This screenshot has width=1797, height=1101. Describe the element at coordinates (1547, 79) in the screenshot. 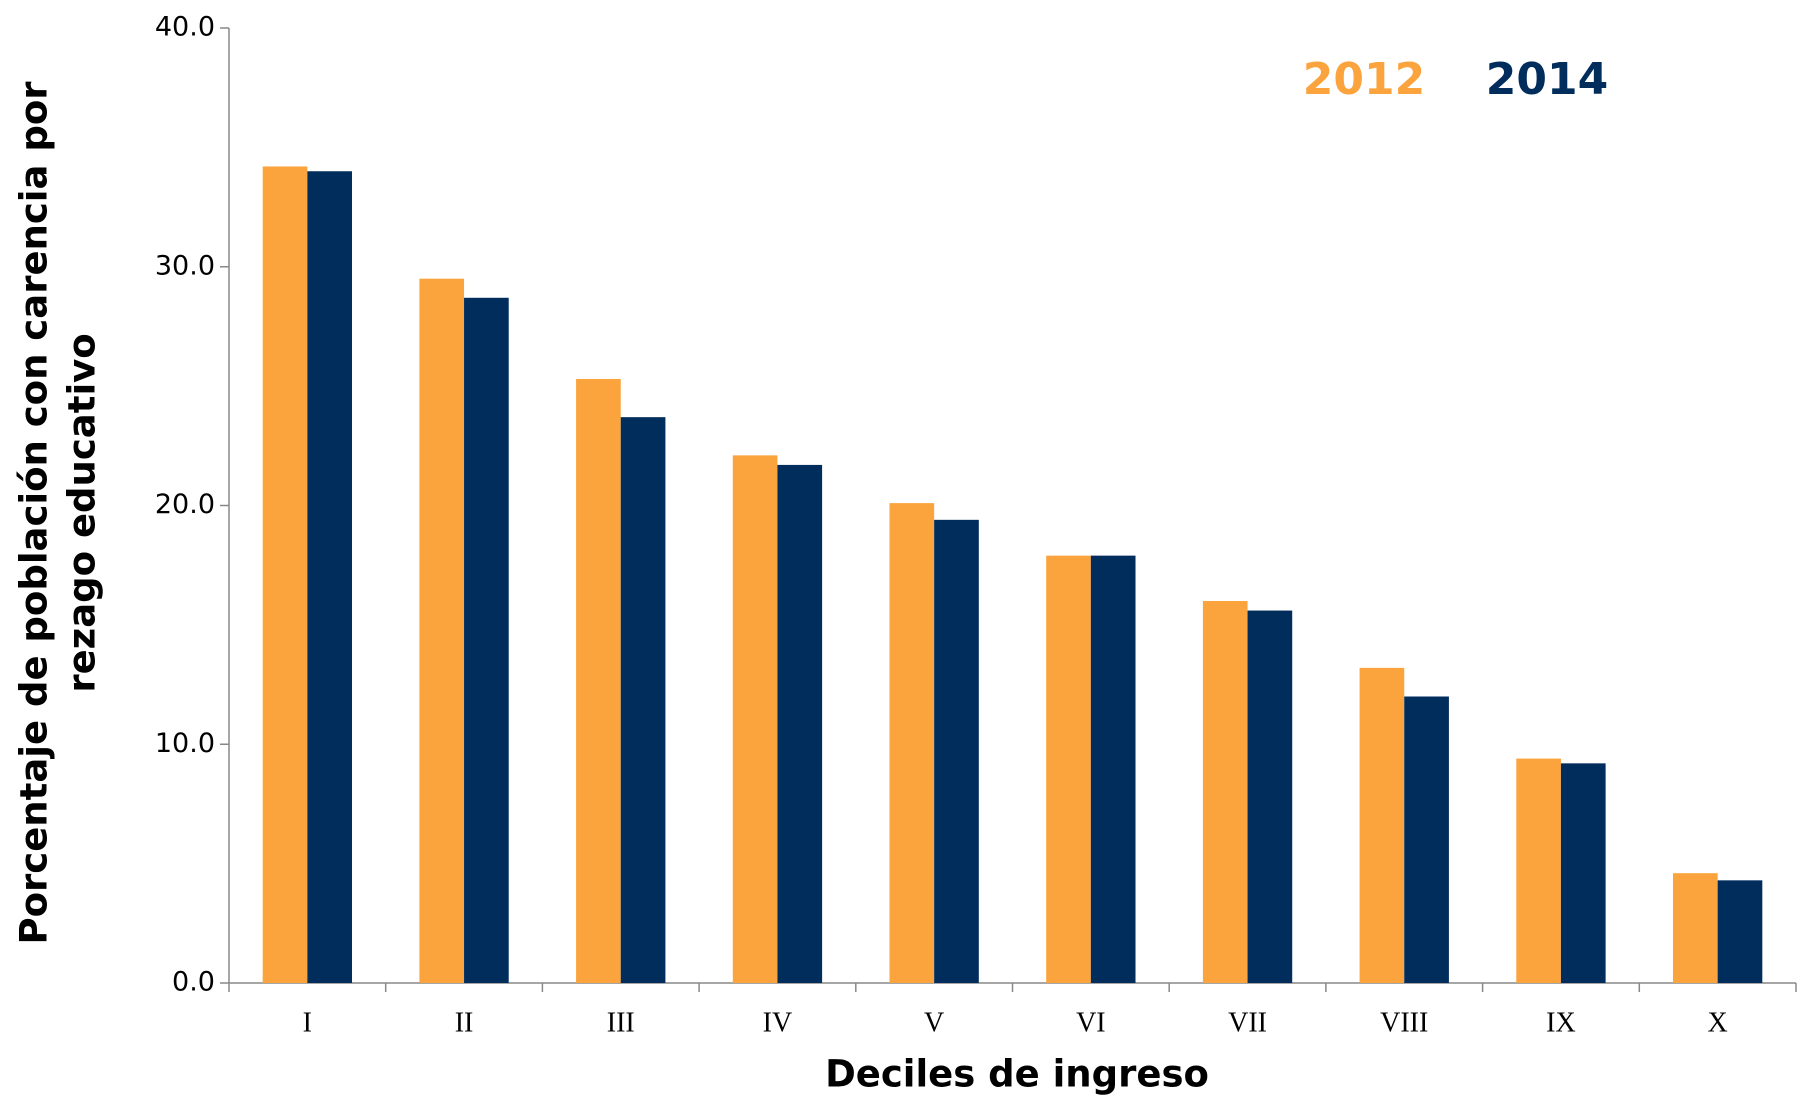

I see `legend-entry: 2014` at that location.